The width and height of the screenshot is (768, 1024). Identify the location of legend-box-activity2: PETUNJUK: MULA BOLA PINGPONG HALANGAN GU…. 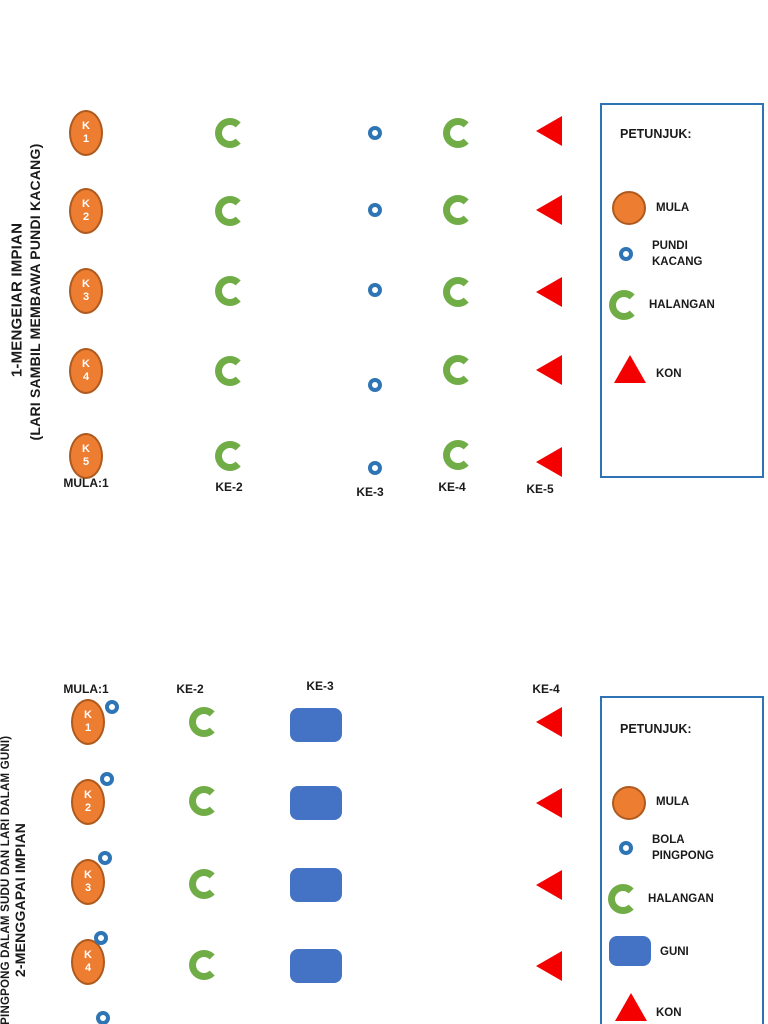
(682, 860).